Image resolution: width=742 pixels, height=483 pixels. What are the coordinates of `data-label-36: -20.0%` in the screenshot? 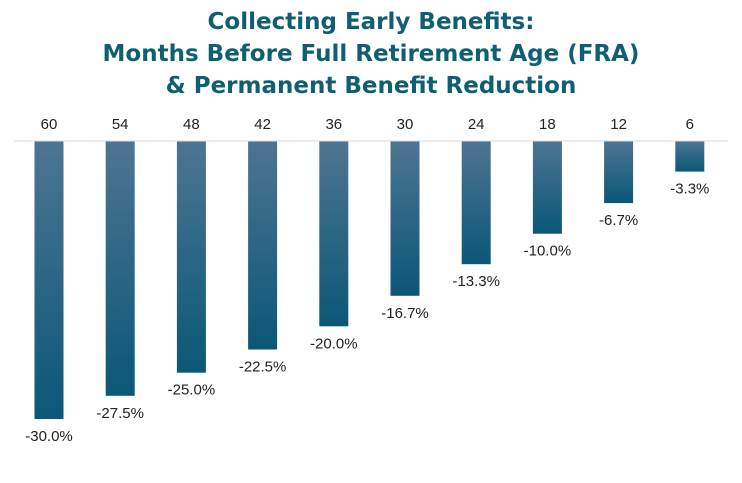 It's located at (334, 343).